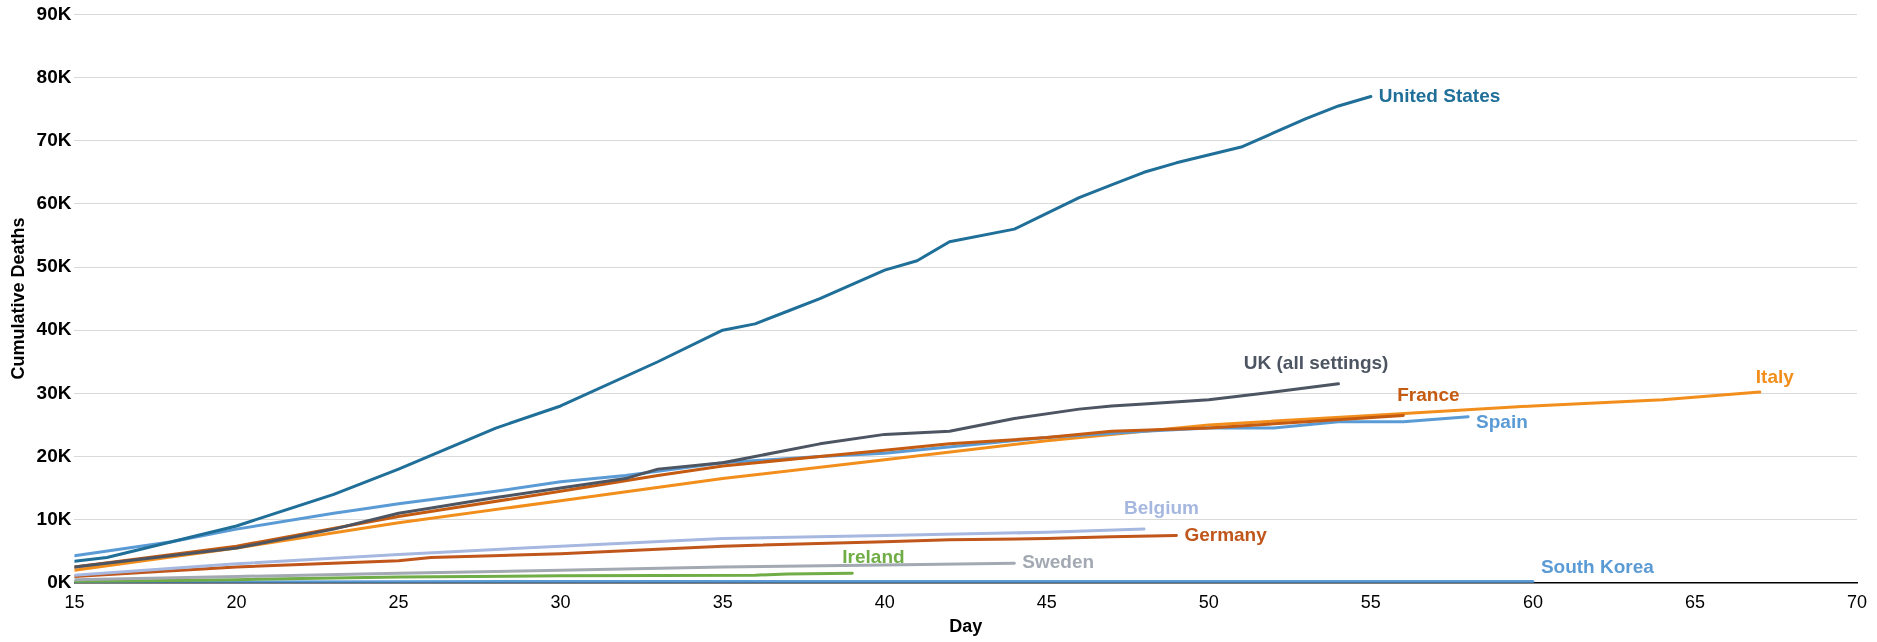 This screenshot has height=642, width=1877. I want to click on x-tick-label: 45, so click(1046, 601).